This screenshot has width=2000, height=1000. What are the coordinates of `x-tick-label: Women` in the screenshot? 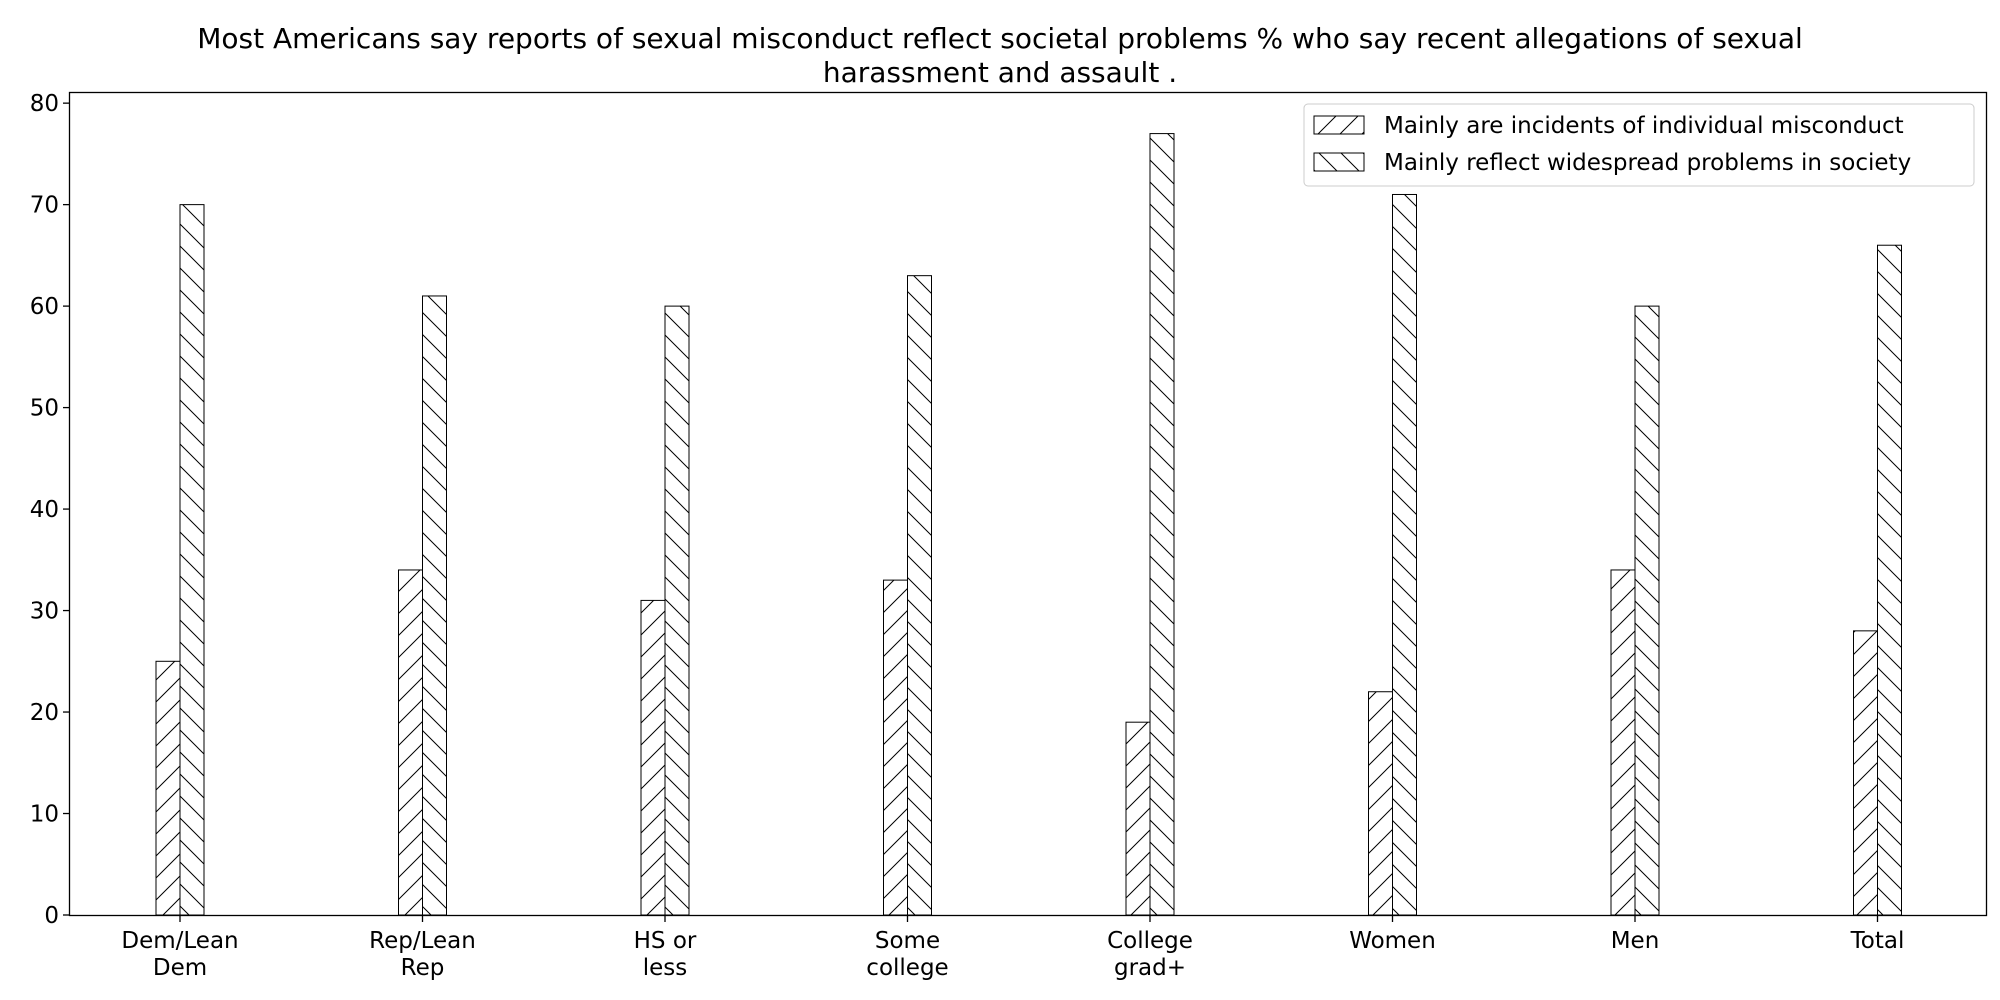 It's located at (1392, 941).